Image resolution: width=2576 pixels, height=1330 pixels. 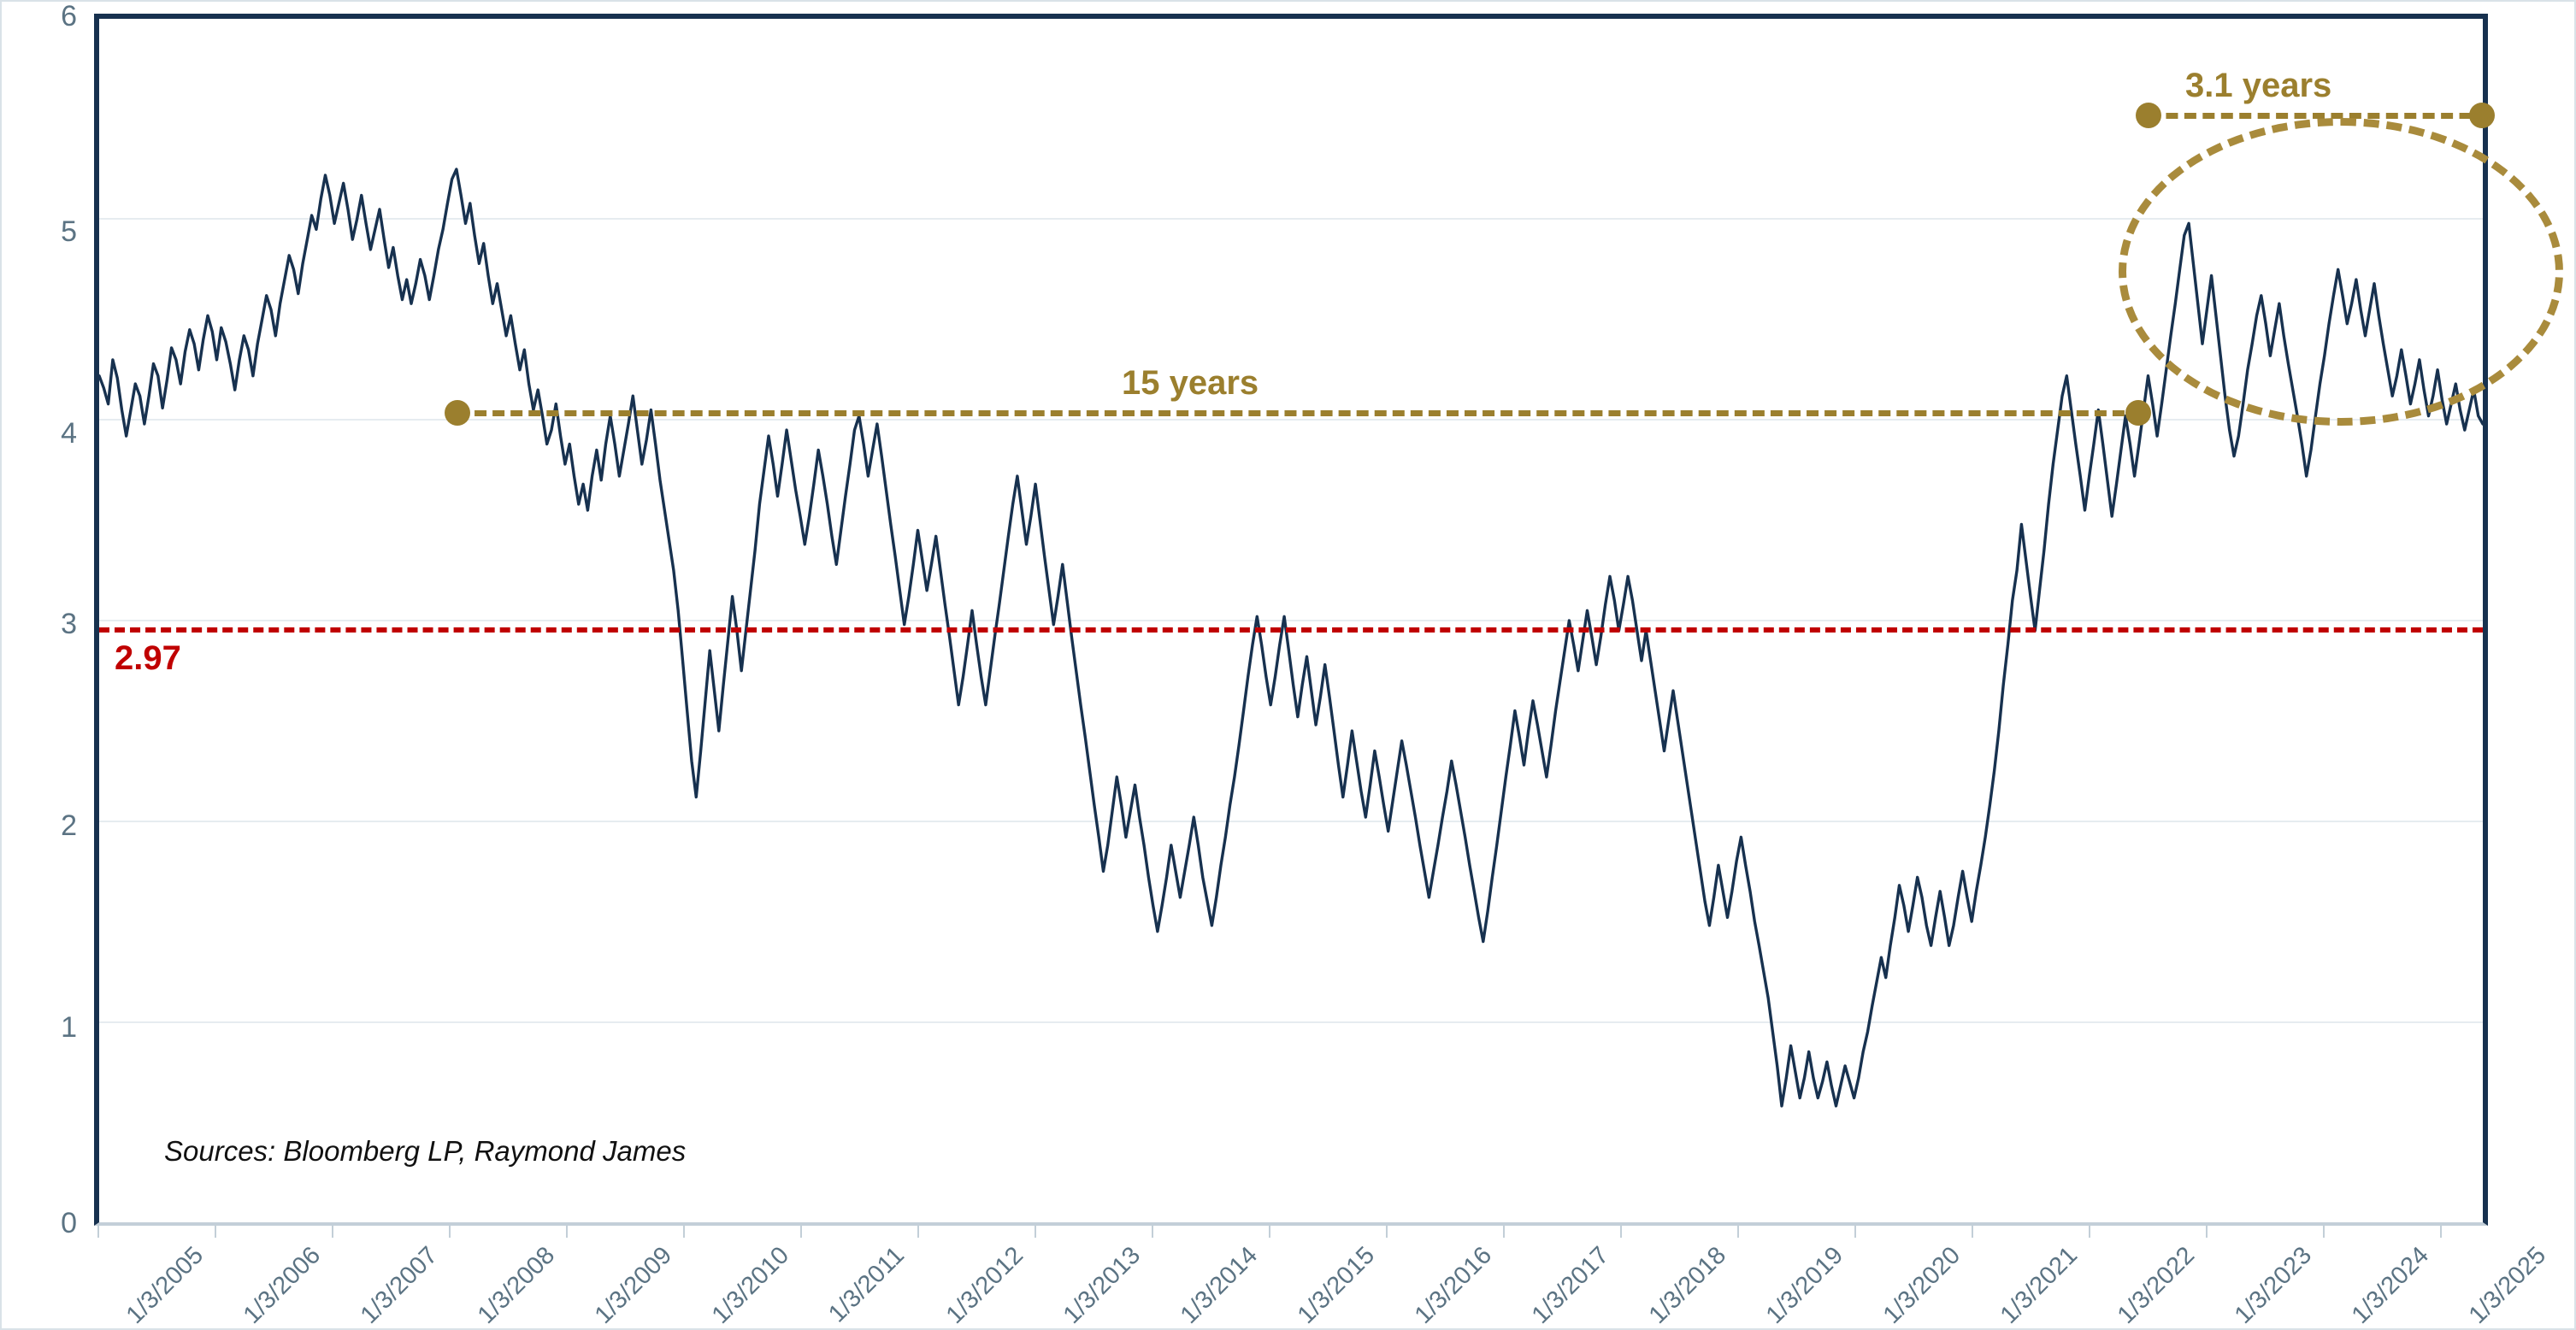 I want to click on x-axis-label-1-3-2010: 1/3/2010, so click(x=750, y=1285).